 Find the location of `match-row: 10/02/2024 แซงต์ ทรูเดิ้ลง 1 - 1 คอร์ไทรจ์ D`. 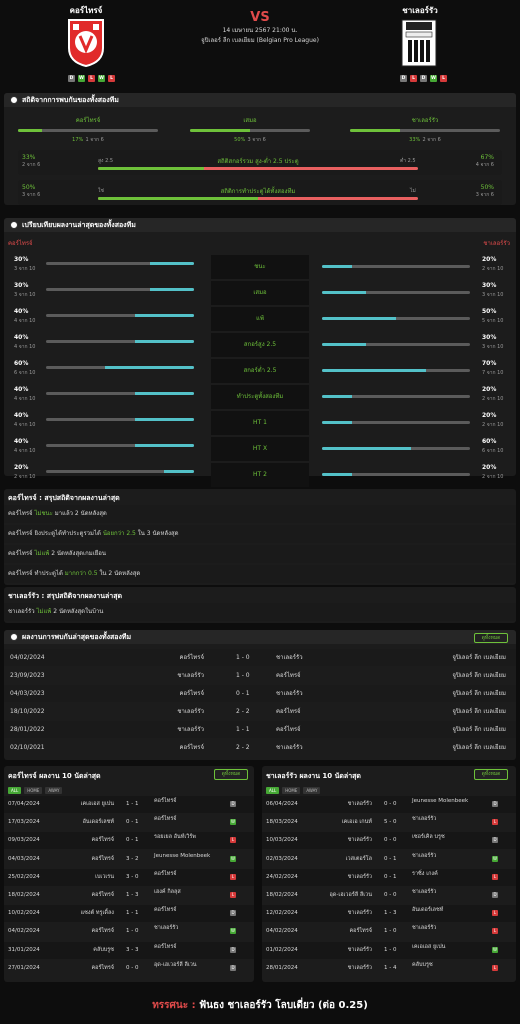

match-row: 10/02/2024 แซงต์ ทรูเดิ้ลง 1 - 1 คอร์ไทรจ์ D is located at coordinates (129, 914).